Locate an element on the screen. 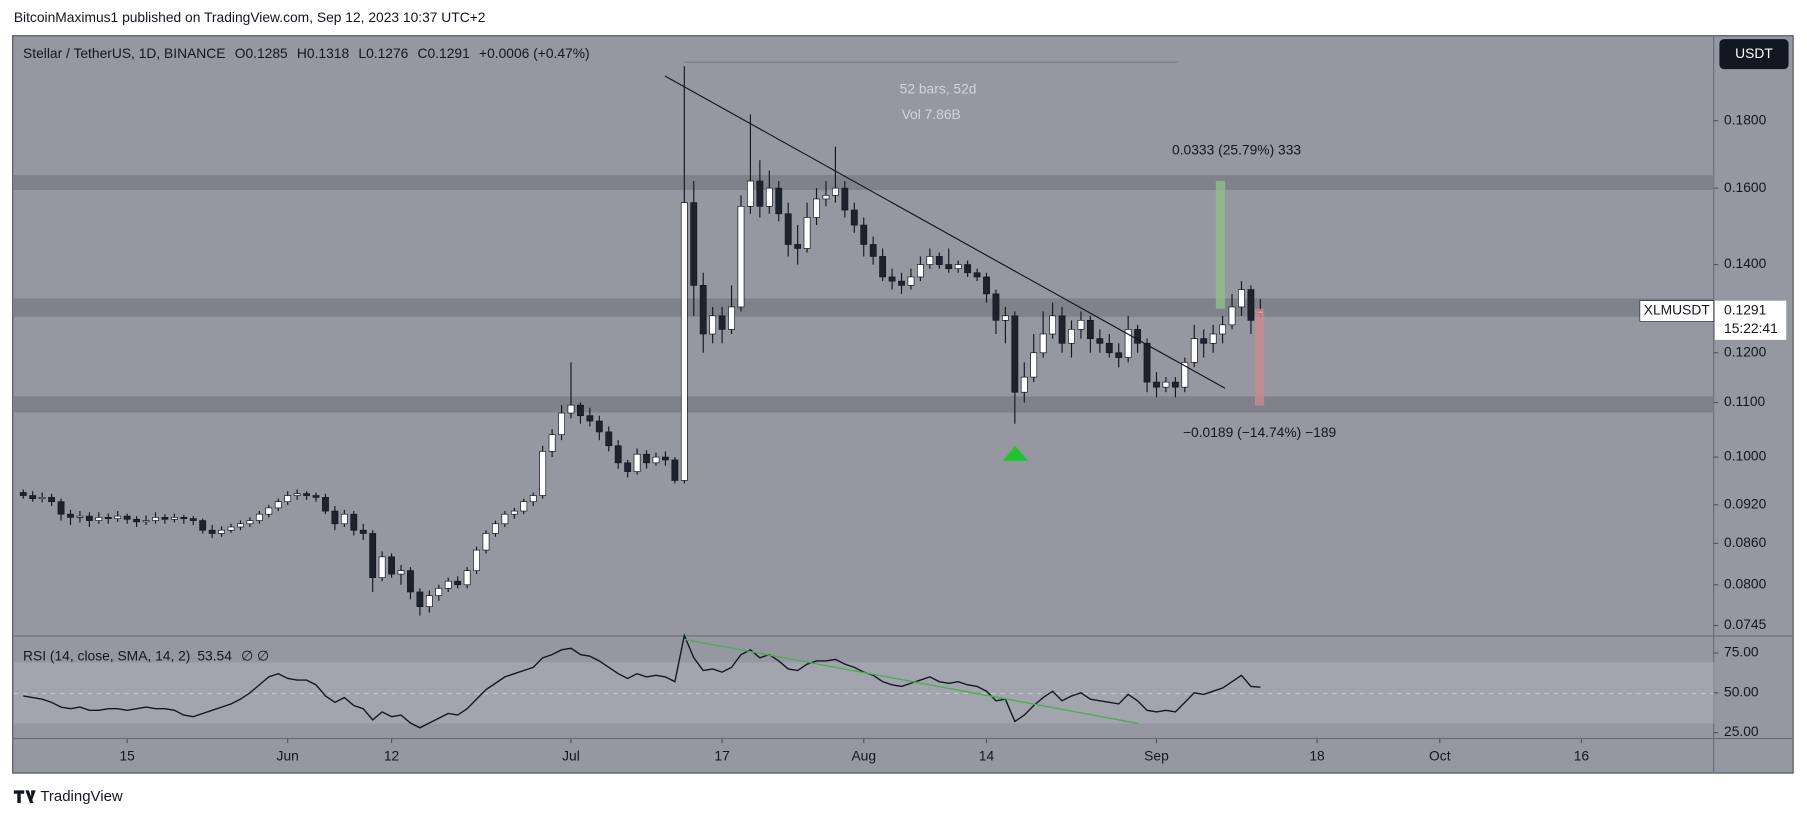 This screenshot has width=1807, height=818. y-tick-label: 0.1400 is located at coordinates (1745, 263).